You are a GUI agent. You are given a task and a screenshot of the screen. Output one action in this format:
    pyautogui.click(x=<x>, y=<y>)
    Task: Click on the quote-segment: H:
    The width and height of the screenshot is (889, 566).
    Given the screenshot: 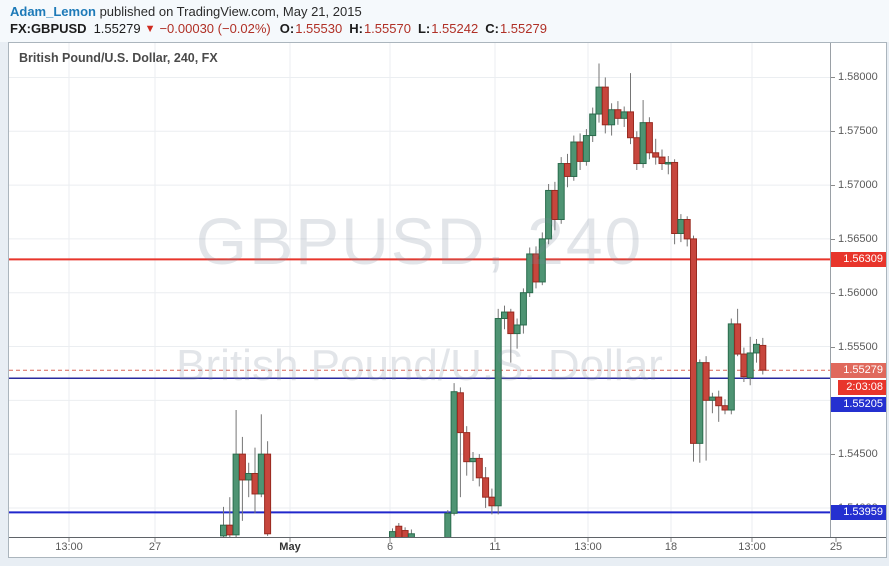 What is the action you would take?
    pyautogui.click(x=356, y=28)
    